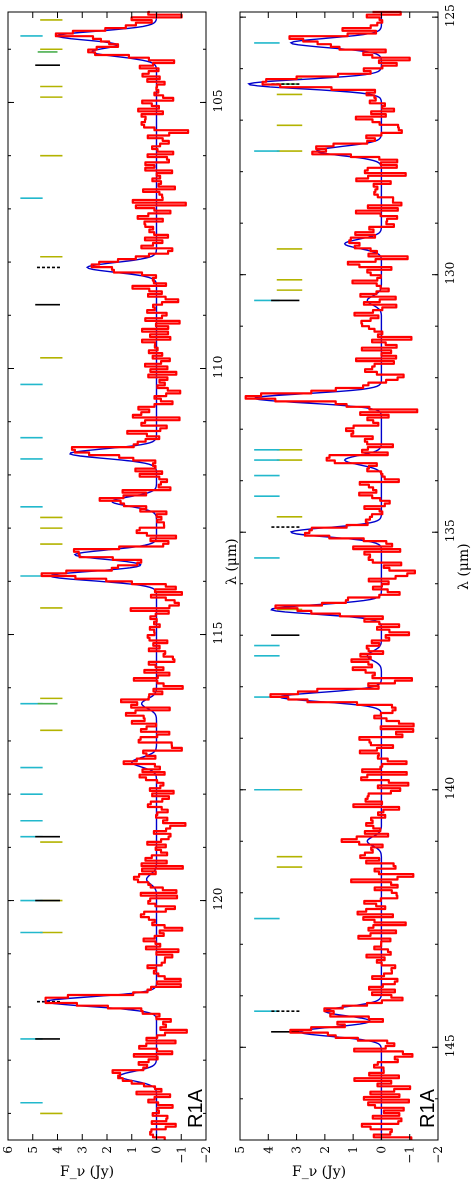 The image size is (474, 1184). What do you see at coordinates (218, 633) in the screenshot?
I see `x-tick-label: 115` at bounding box center [218, 633].